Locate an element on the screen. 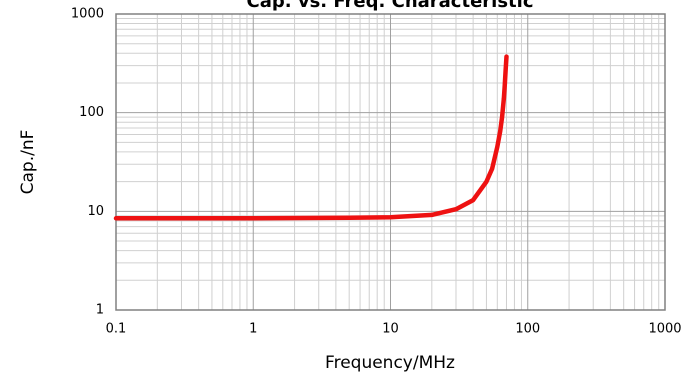  x-tick-label: 0.1 is located at coordinates (116, 329).